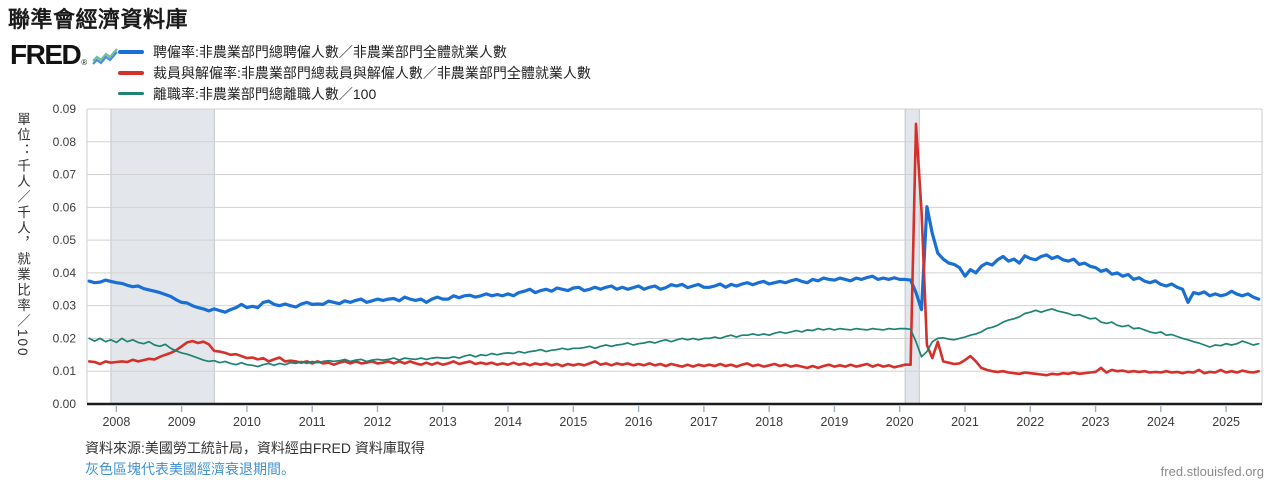  I want to click on x-tick-label: 2013, so click(443, 422).